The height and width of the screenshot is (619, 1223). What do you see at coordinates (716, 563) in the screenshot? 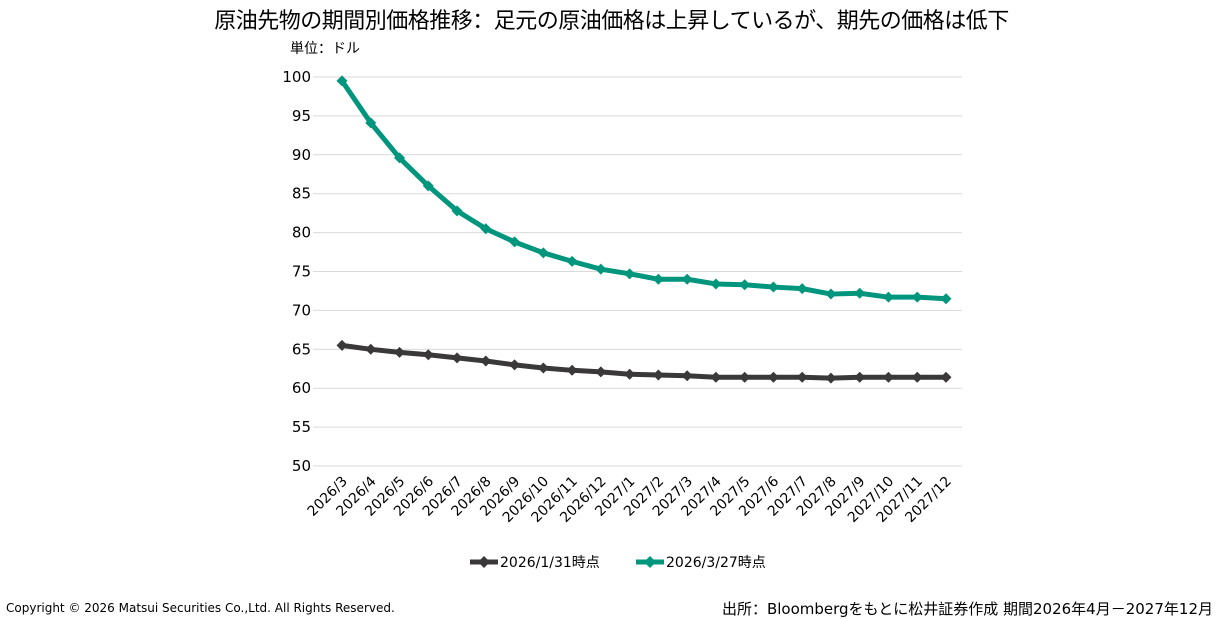
I see `legend-label: 2026/3/27時点` at bounding box center [716, 563].